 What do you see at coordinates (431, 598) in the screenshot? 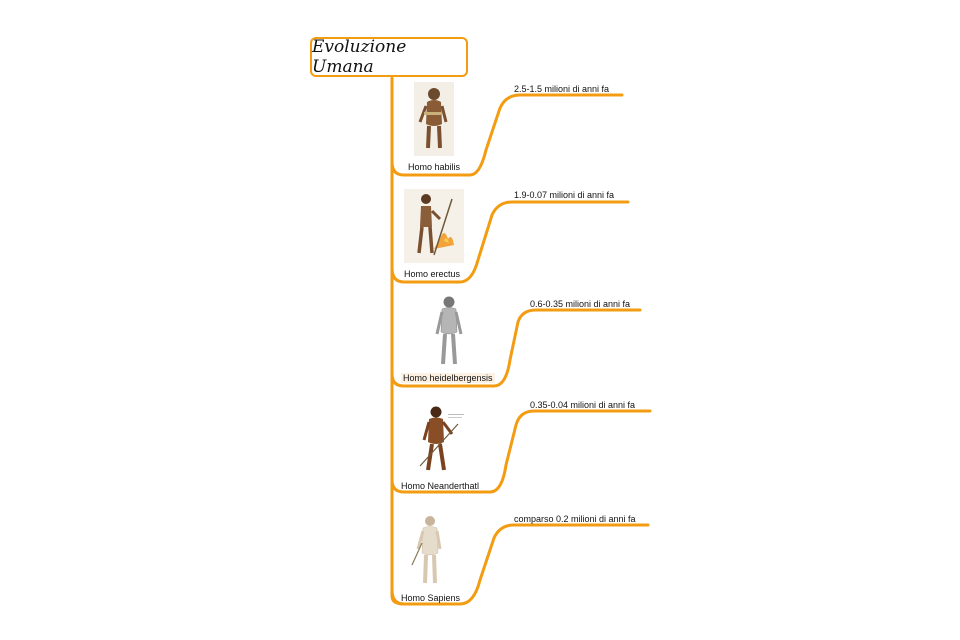
I see `species-label-sapiens: Homo Sapiens` at bounding box center [431, 598].